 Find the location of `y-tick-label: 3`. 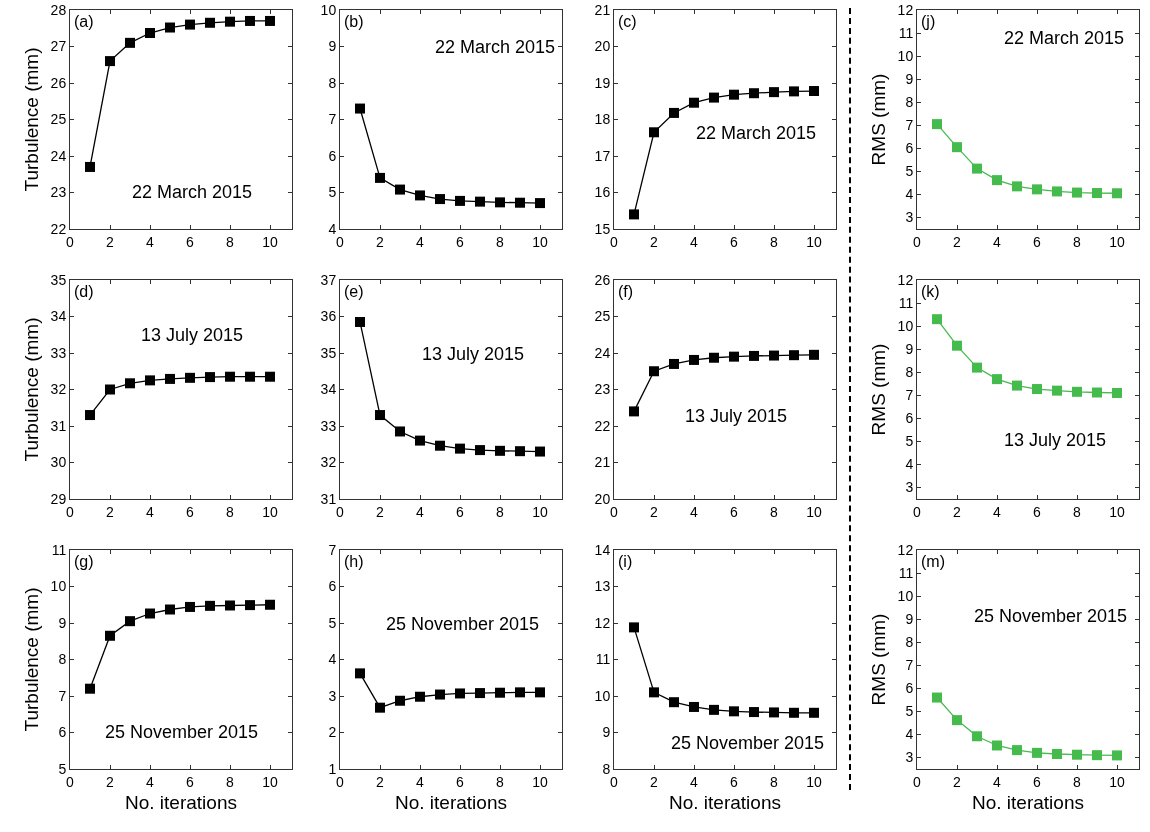

y-tick-label: 3 is located at coordinates (909, 217).